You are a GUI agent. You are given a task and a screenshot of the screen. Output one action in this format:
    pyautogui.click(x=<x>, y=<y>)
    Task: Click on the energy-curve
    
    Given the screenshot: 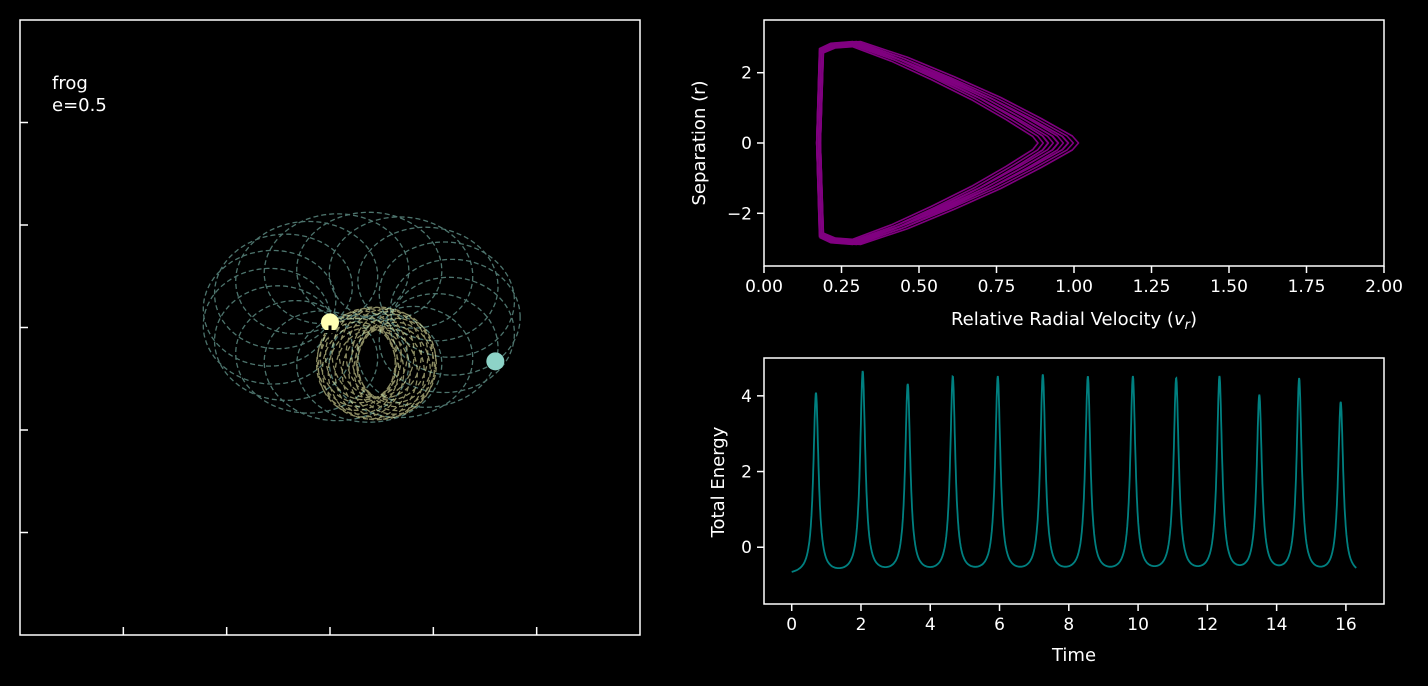 What is the action you would take?
    pyautogui.click(x=1074, y=471)
    